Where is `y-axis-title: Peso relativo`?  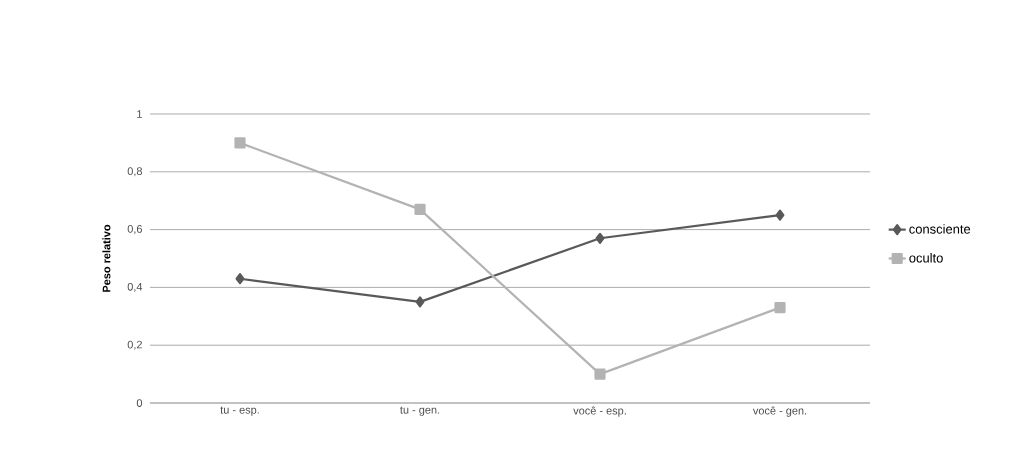
y-axis-title: Peso relativo is located at coordinates (106, 258).